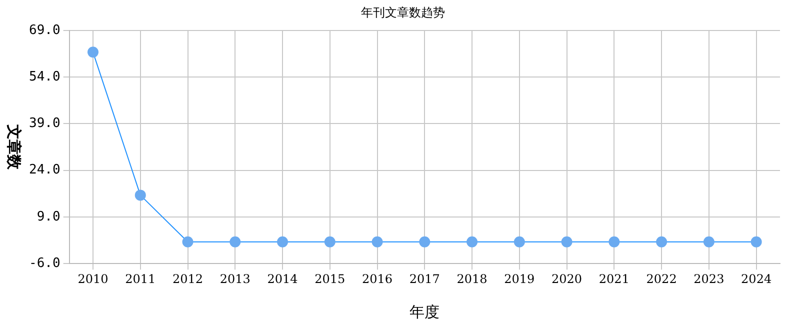 The width and height of the screenshot is (790, 330). I want to click on x-axis-title: 年度, so click(425, 311).